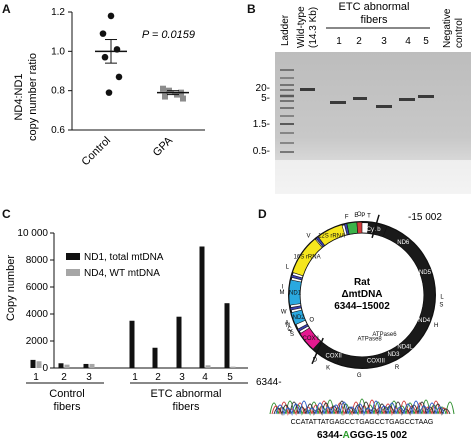 This screenshot has height=441, width=474. I want to click on mtdna-trna-label: E, so click(356, 216).